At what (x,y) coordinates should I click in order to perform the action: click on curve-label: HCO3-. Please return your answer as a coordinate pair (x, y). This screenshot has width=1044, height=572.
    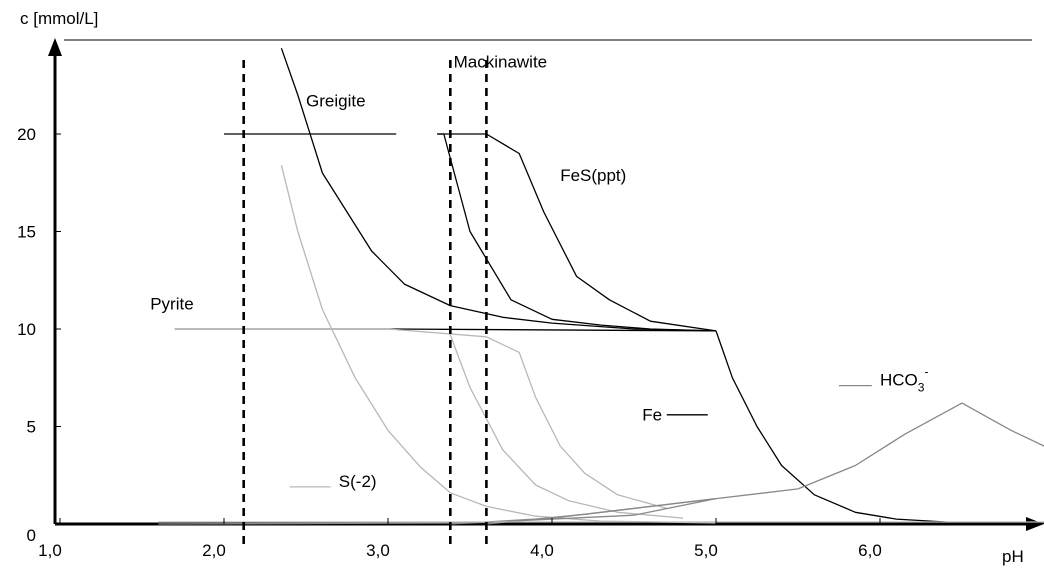
    Looking at the image, I should click on (904, 380).